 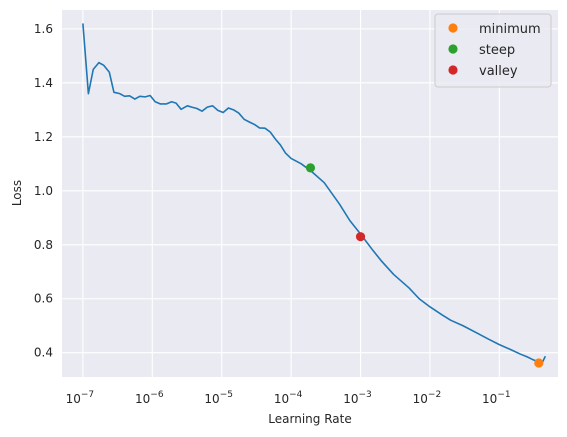 What do you see at coordinates (453, 70) in the screenshot?
I see `legend-swatch-valley` at bounding box center [453, 70].